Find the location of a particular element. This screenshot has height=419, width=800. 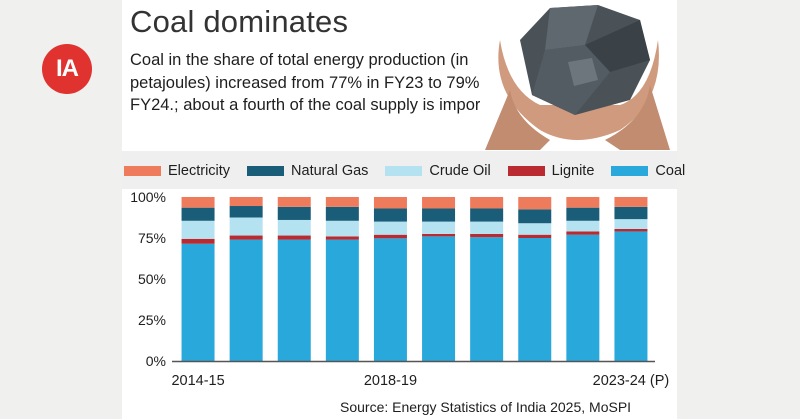

legend-item-coal: Coal is located at coordinates (648, 171).